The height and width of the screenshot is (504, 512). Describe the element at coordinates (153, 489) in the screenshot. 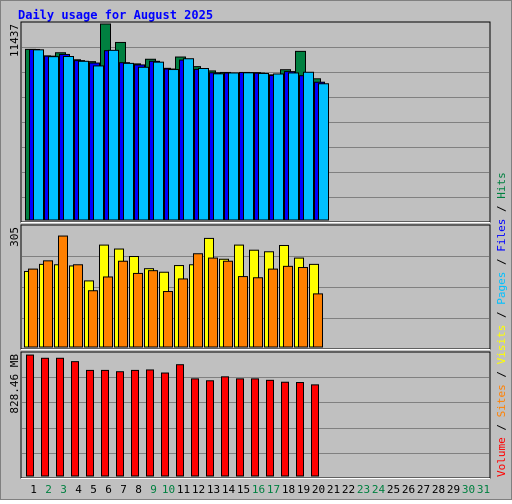

I see `day-label-9: 9` at that location.